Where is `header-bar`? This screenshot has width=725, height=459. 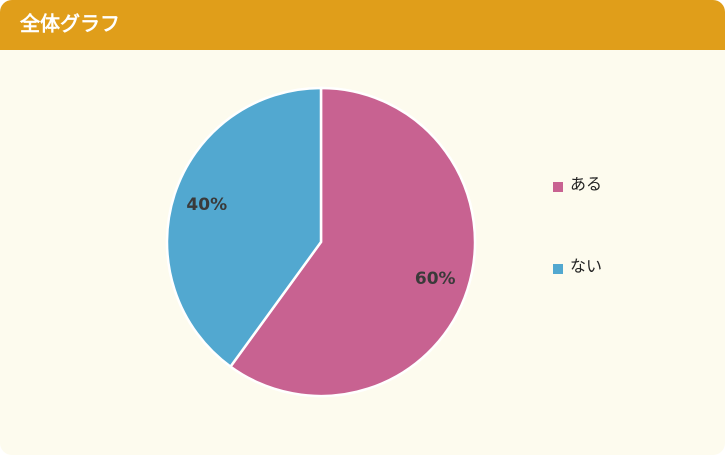 header-bar is located at coordinates (362, 25).